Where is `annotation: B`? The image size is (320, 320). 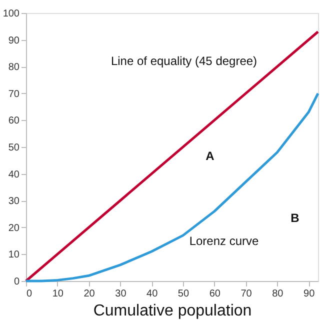 annotation: B is located at coordinates (295, 218).